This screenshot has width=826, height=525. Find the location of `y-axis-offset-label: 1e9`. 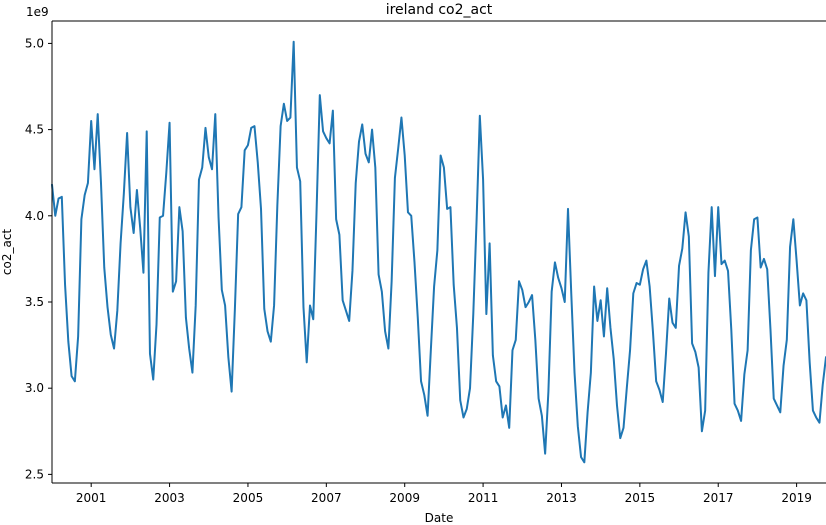

y-axis-offset-label: 1e9 is located at coordinates (37, 12).